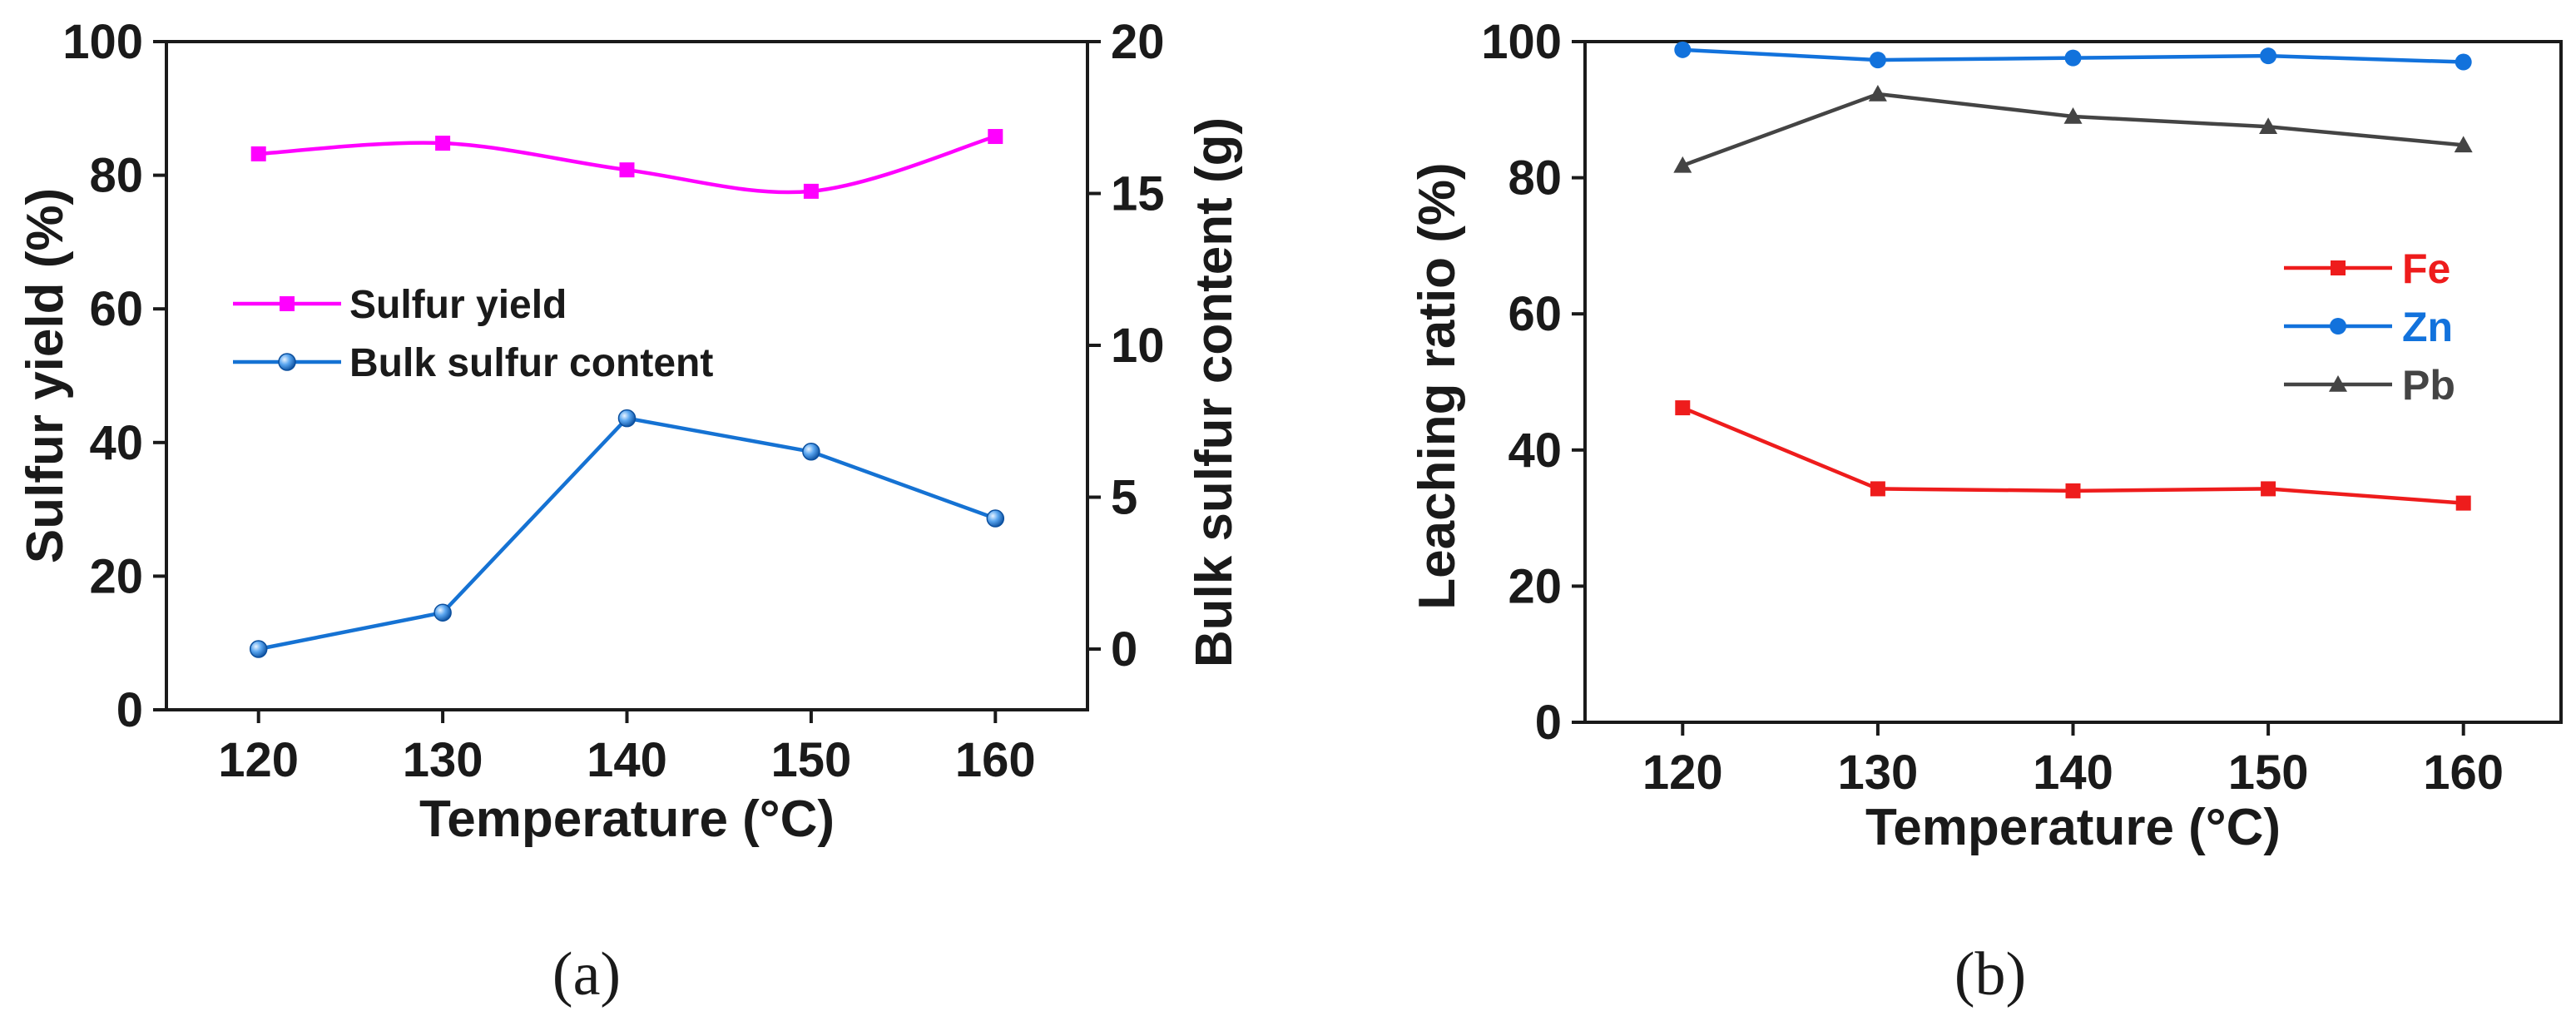 Image resolution: width=2576 pixels, height=1026 pixels. I want to click on y2-tick-label: 0, so click(1124, 649).